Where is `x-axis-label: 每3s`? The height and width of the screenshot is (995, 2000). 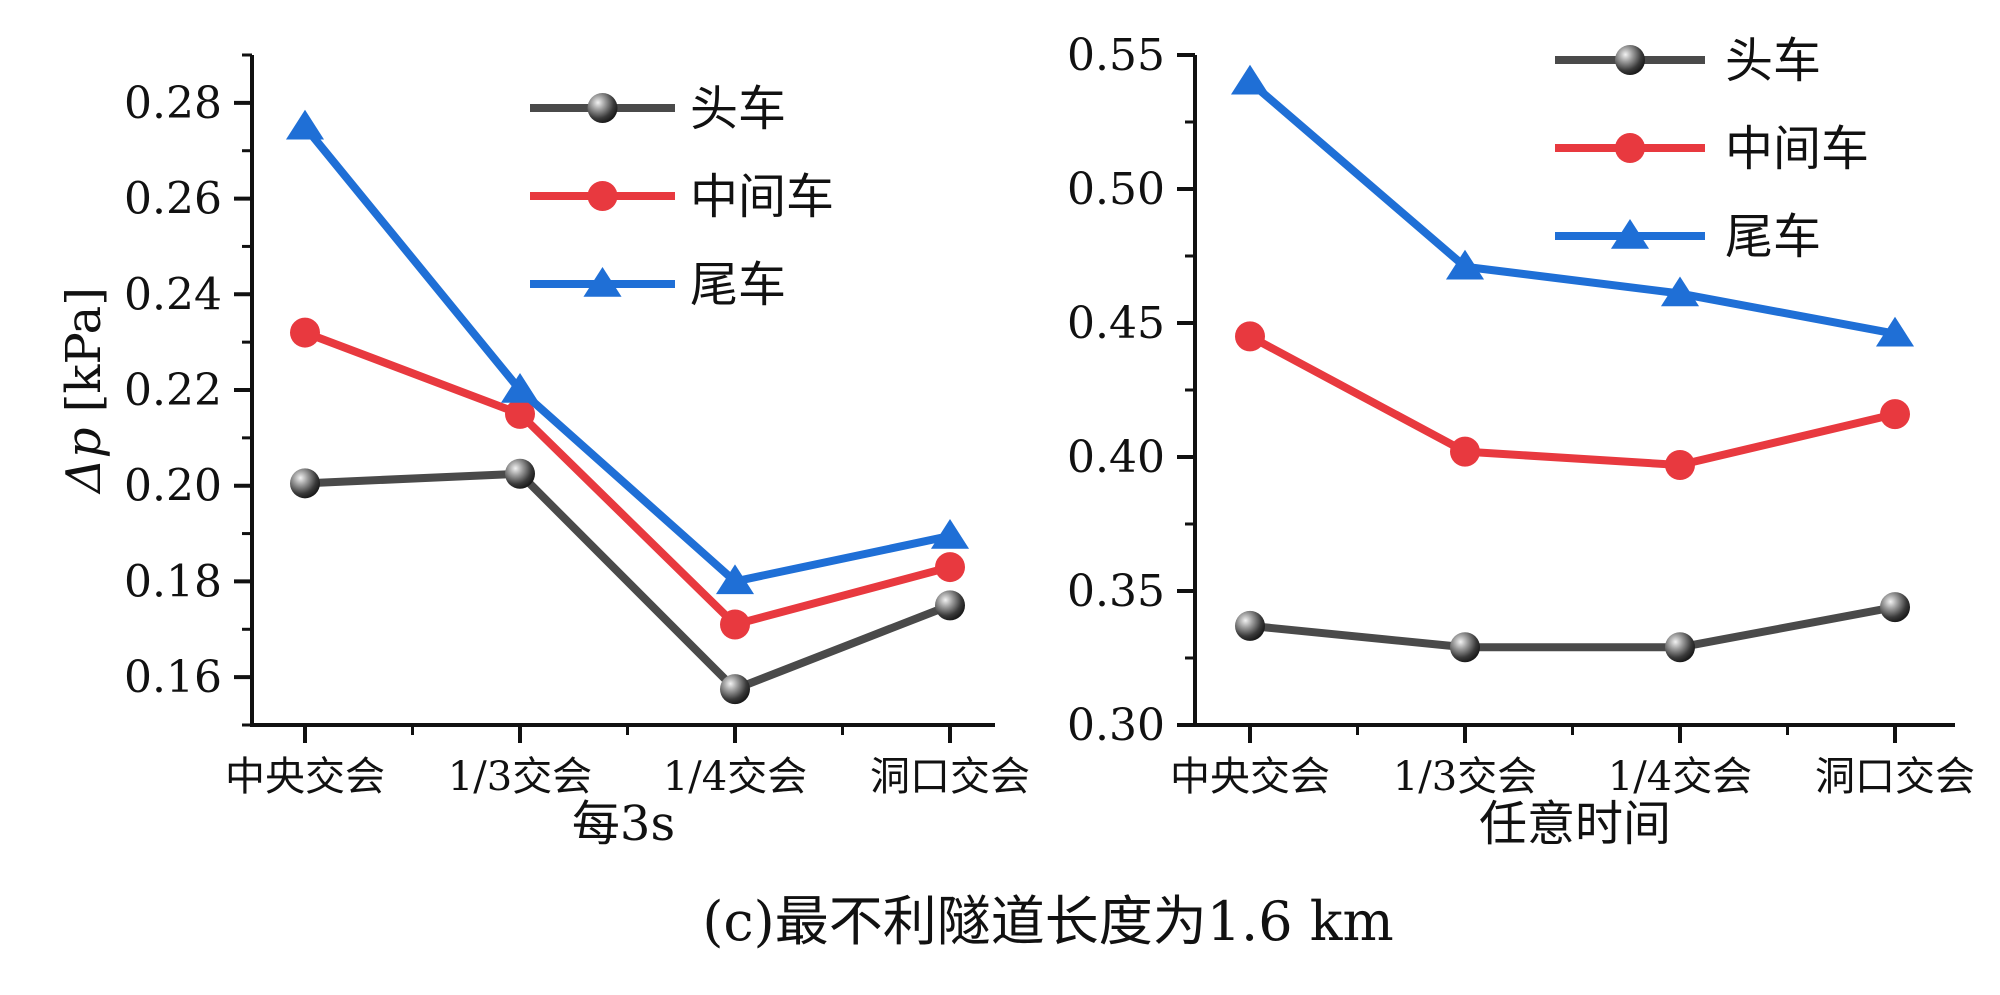
x-axis-label: 每3s is located at coordinates (623, 824).